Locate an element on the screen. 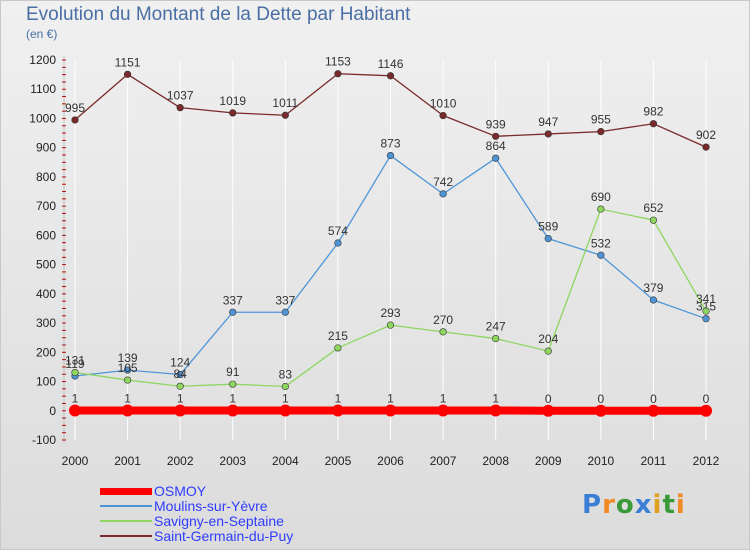  legend-label: Saint-Germain-du-Puy is located at coordinates (224, 536).